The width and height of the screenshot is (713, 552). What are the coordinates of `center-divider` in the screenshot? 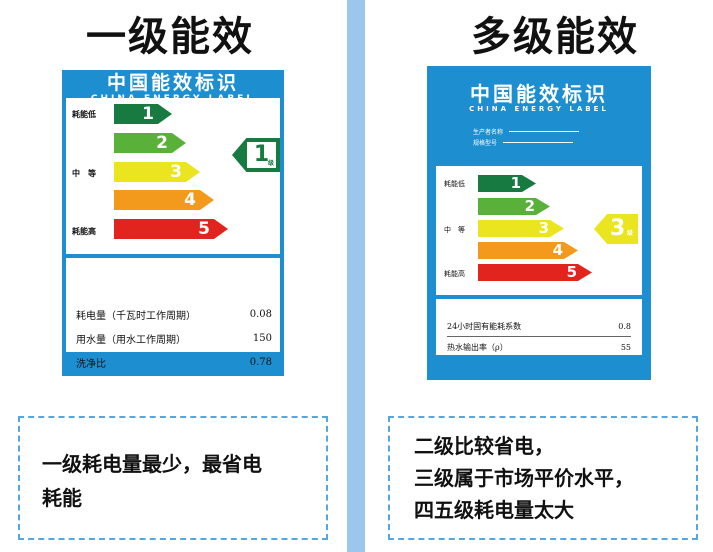 It's located at (356, 276).